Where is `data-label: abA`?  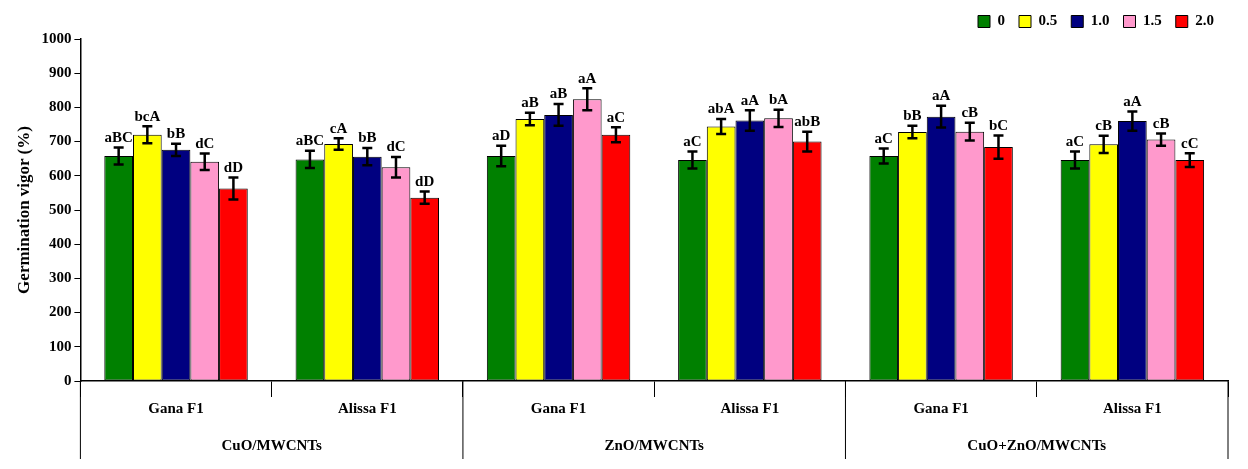 data-label: abA is located at coordinates (721, 108).